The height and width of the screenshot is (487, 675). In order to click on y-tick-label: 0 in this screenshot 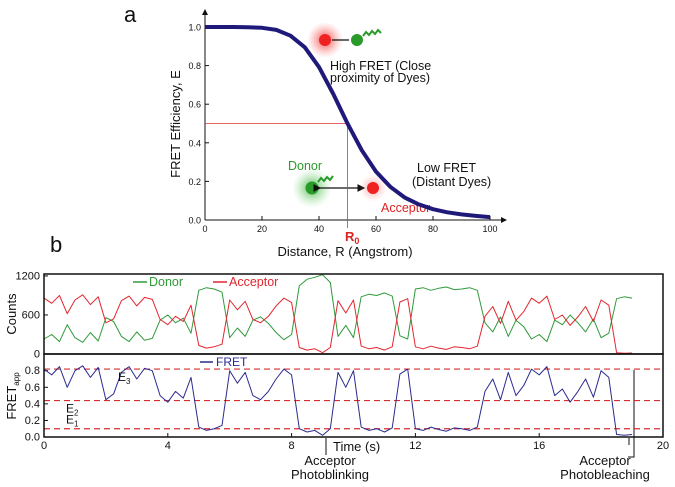, I will do `click(37, 355)`.